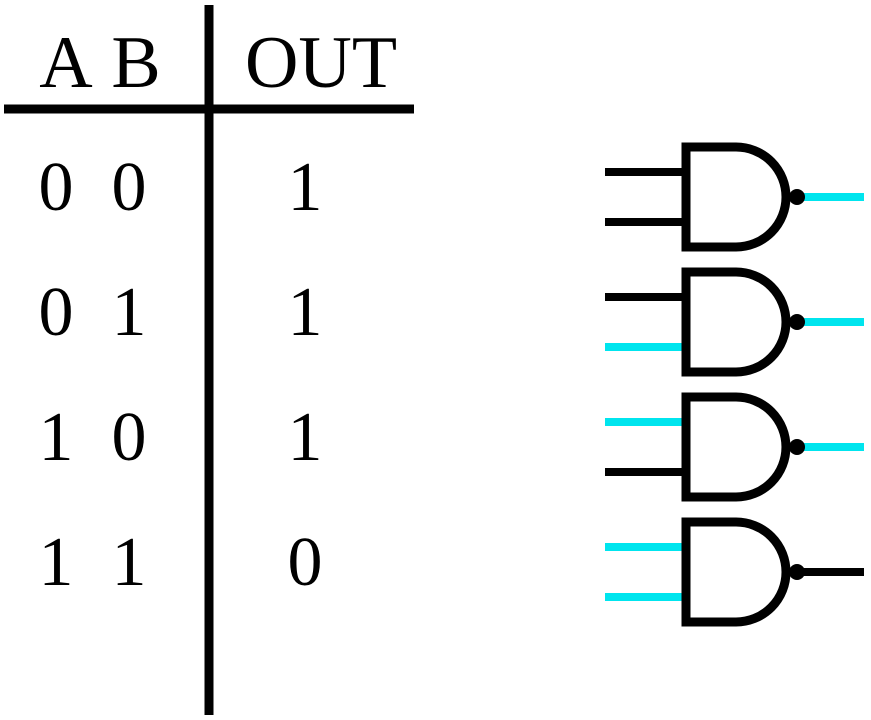 The height and width of the screenshot is (720, 871). What do you see at coordinates (181, 437) in the screenshot?
I see `table-row: 1 0 1` at bounding box center [181, 437].